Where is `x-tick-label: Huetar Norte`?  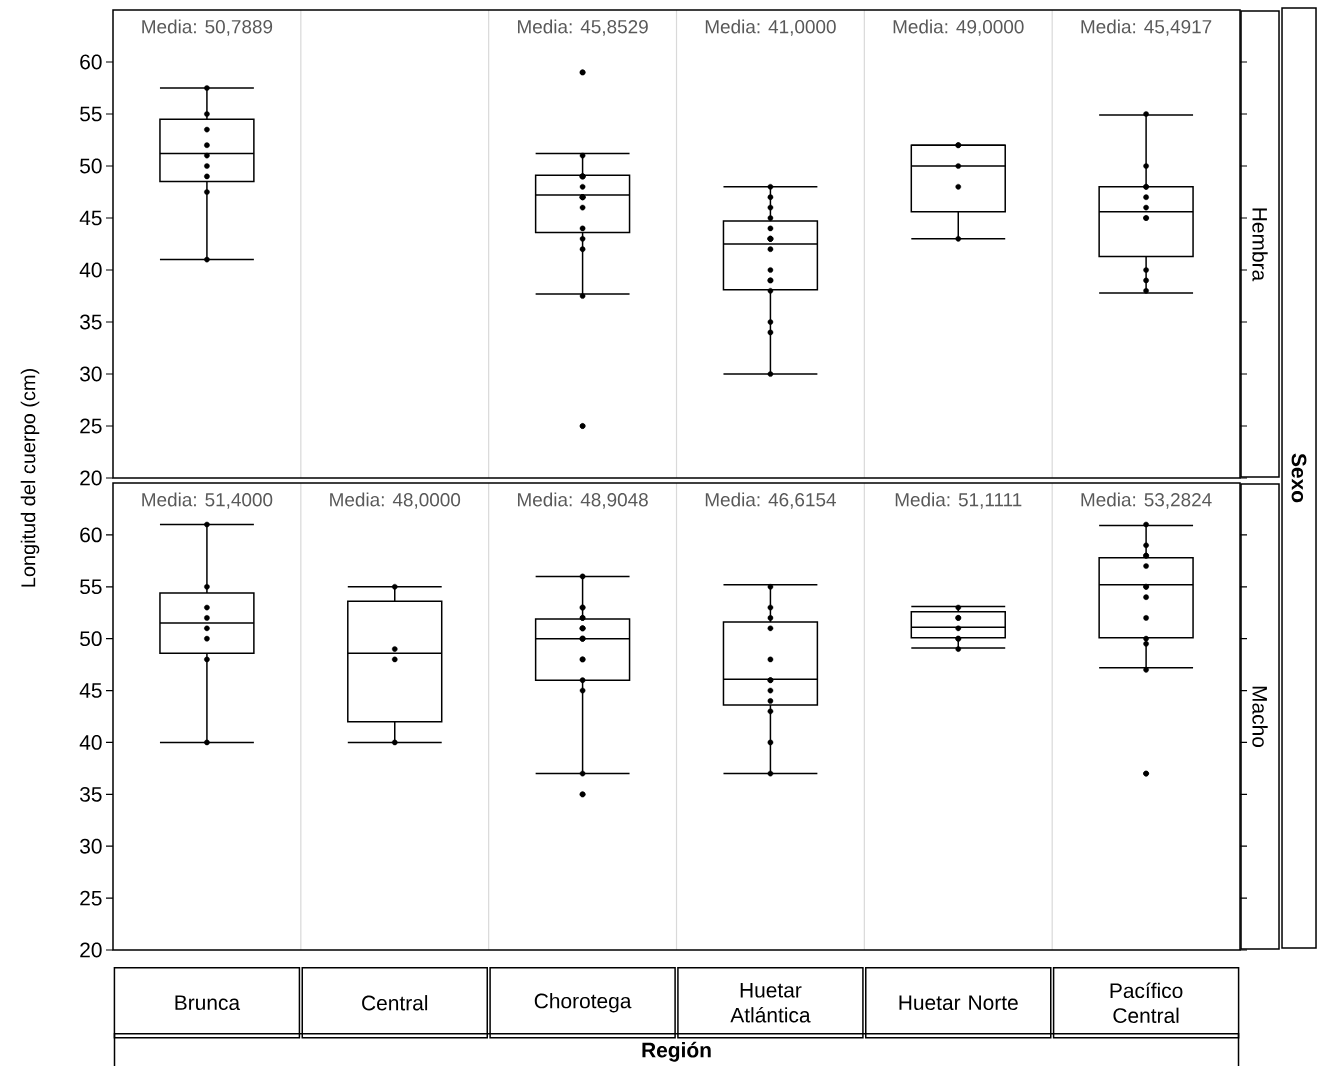 x-tick-label: Huetar Norte is located at coordinates (958, 1003).